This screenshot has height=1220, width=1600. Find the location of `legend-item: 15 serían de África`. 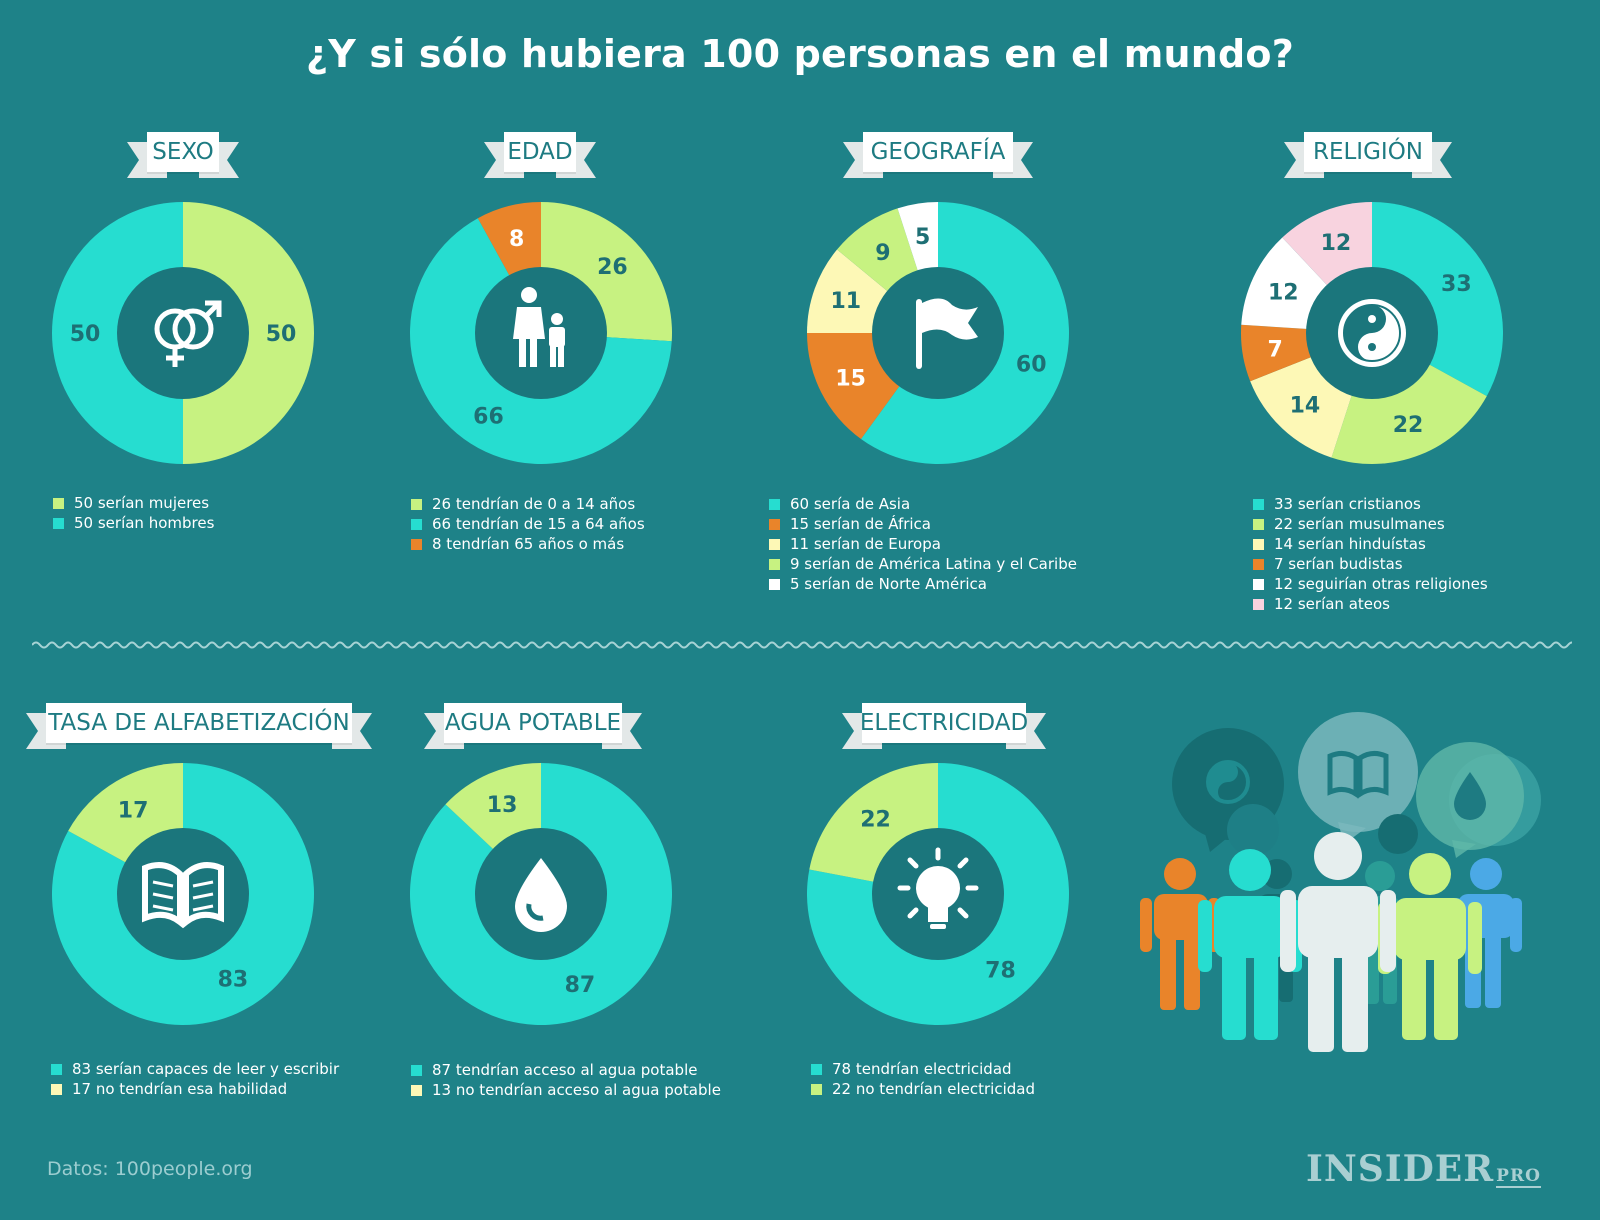

legend-item: 15 serían de África is located at coordinates (923, 524).